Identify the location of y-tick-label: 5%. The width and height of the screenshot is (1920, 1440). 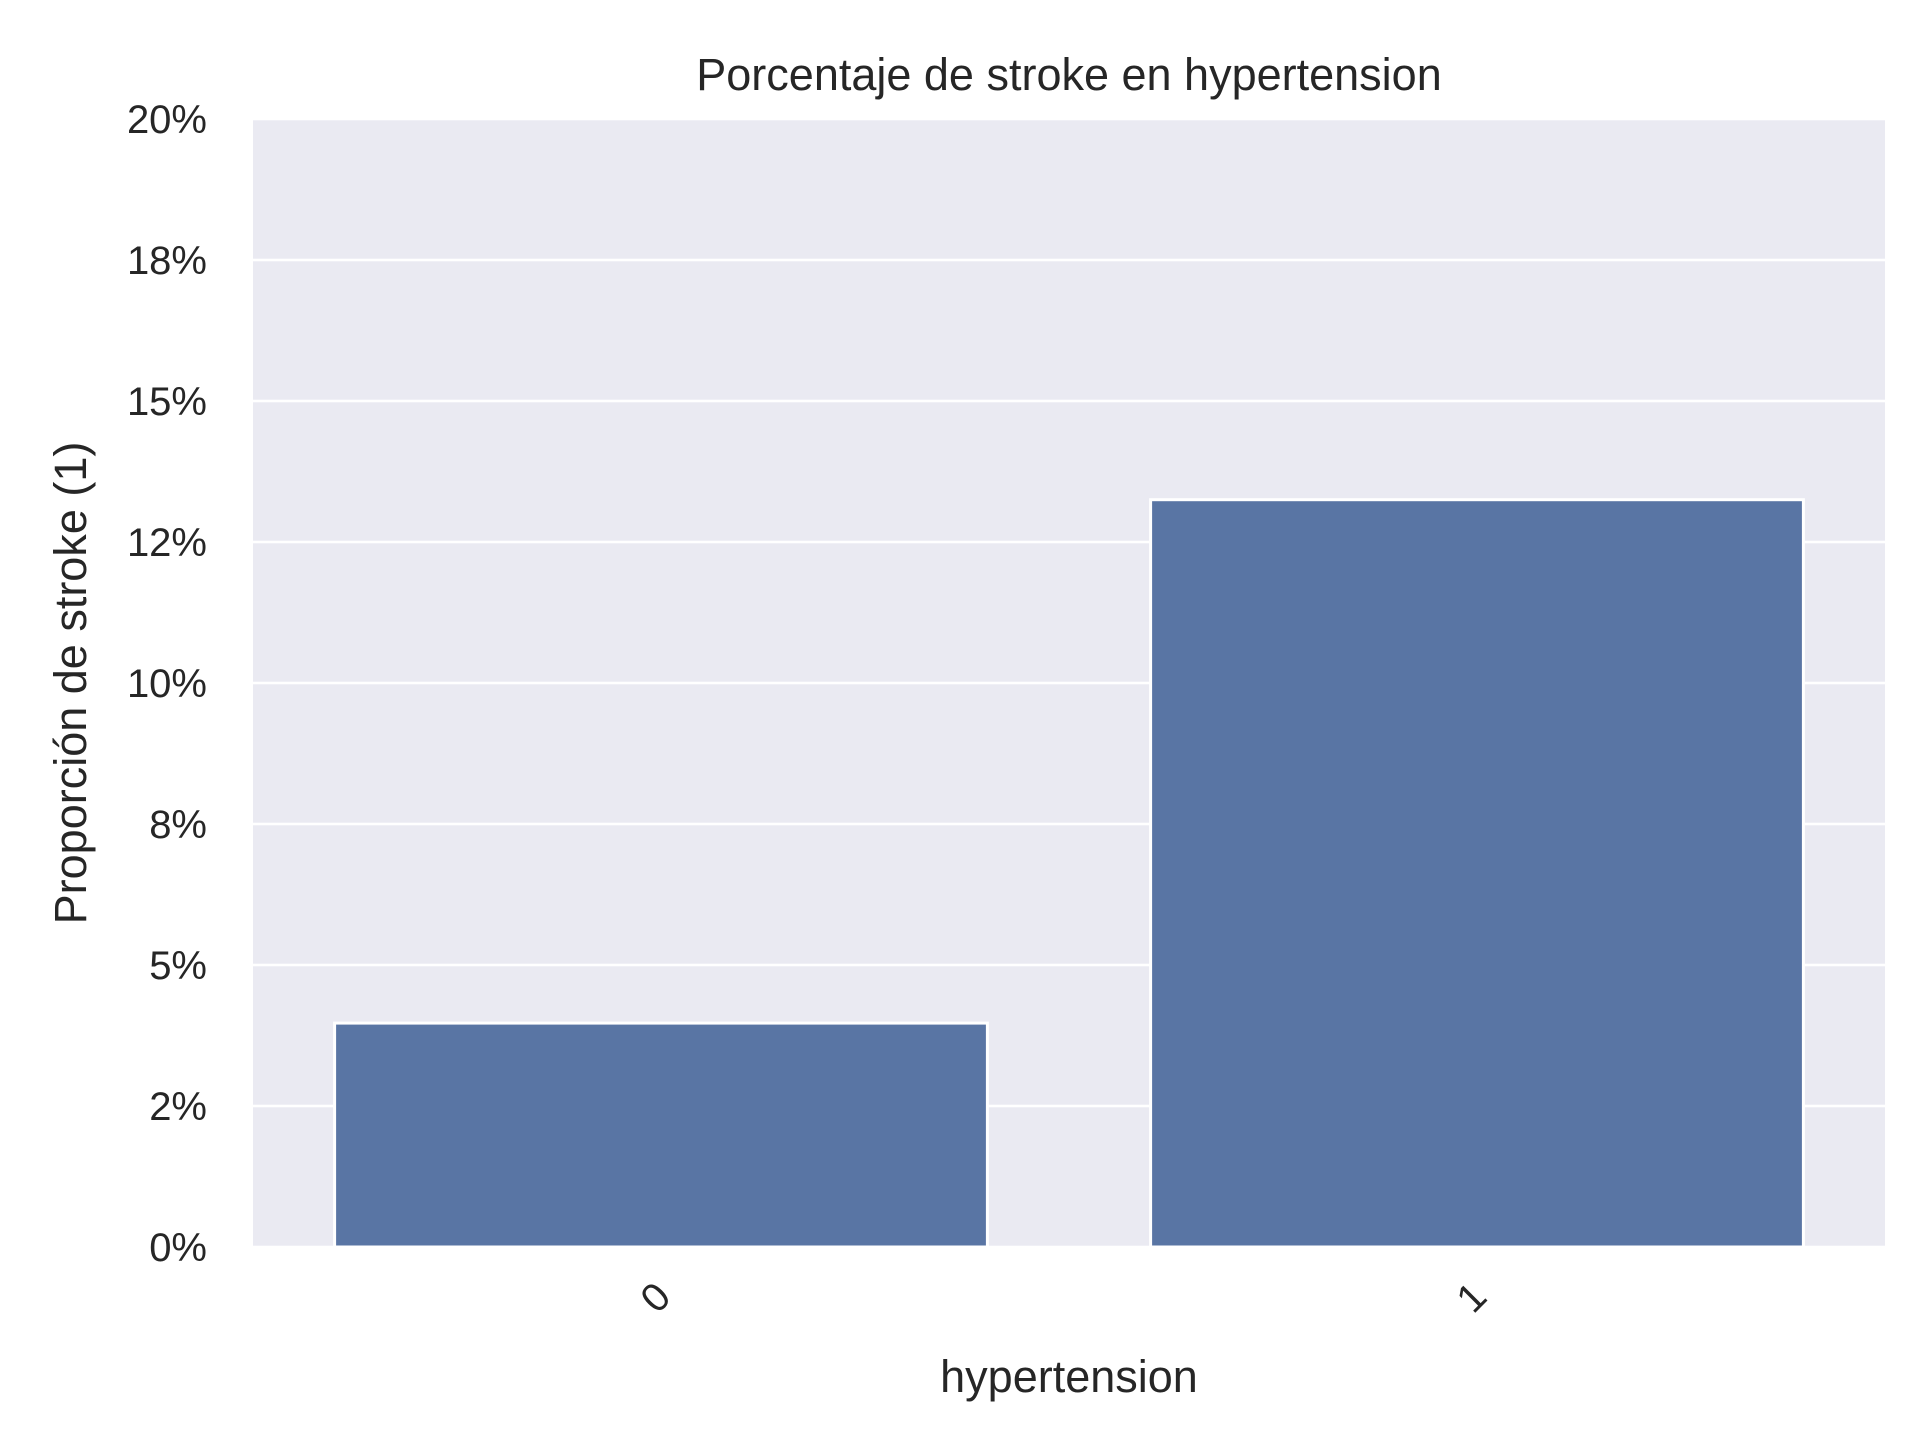
(178, 966).